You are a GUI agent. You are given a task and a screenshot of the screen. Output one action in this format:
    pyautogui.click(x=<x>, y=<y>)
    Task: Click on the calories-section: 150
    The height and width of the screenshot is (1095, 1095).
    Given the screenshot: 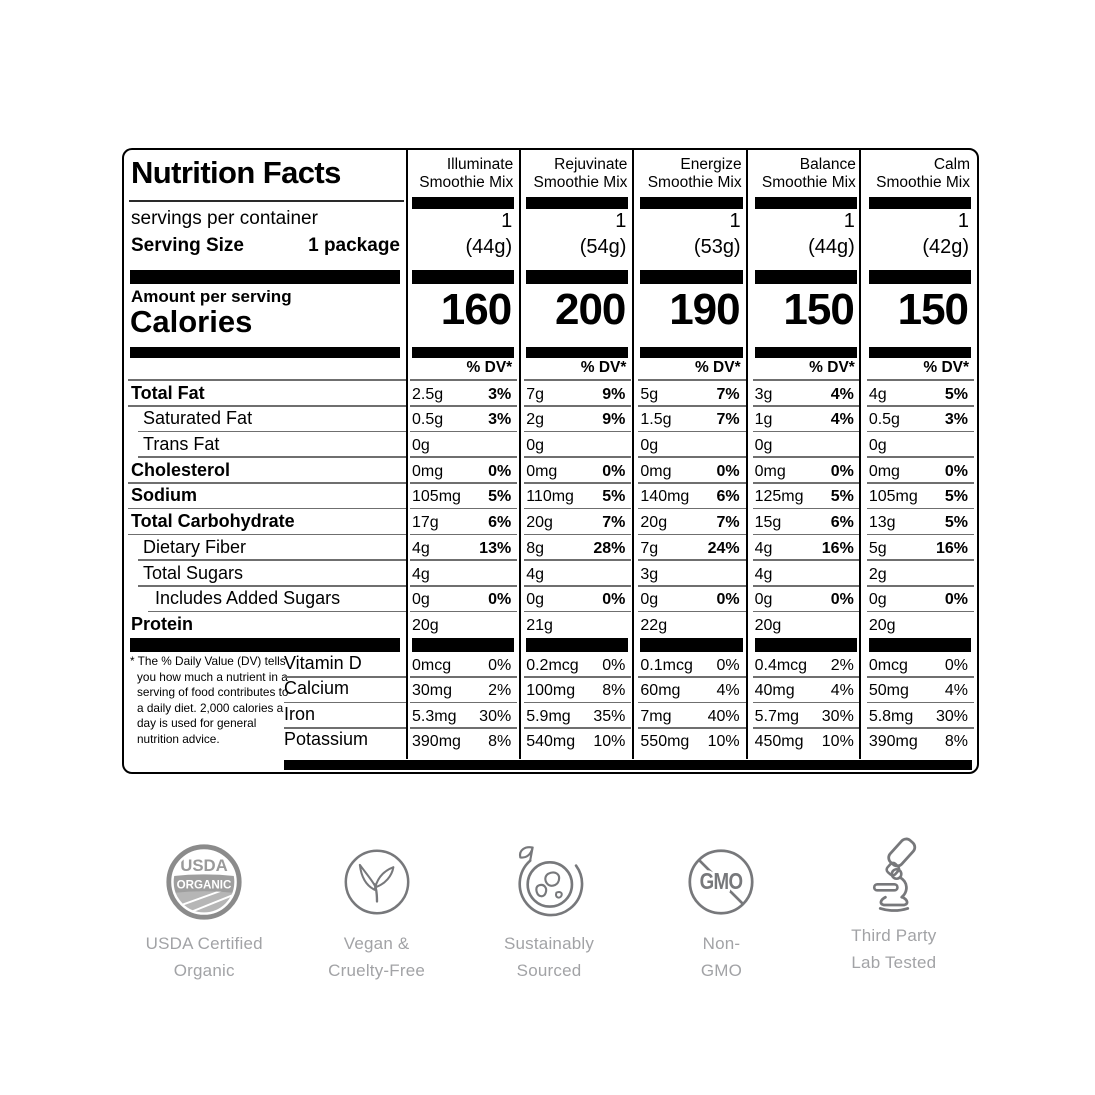 What is the action you would take?
    pyautogui.click(x=920, y=315)
    